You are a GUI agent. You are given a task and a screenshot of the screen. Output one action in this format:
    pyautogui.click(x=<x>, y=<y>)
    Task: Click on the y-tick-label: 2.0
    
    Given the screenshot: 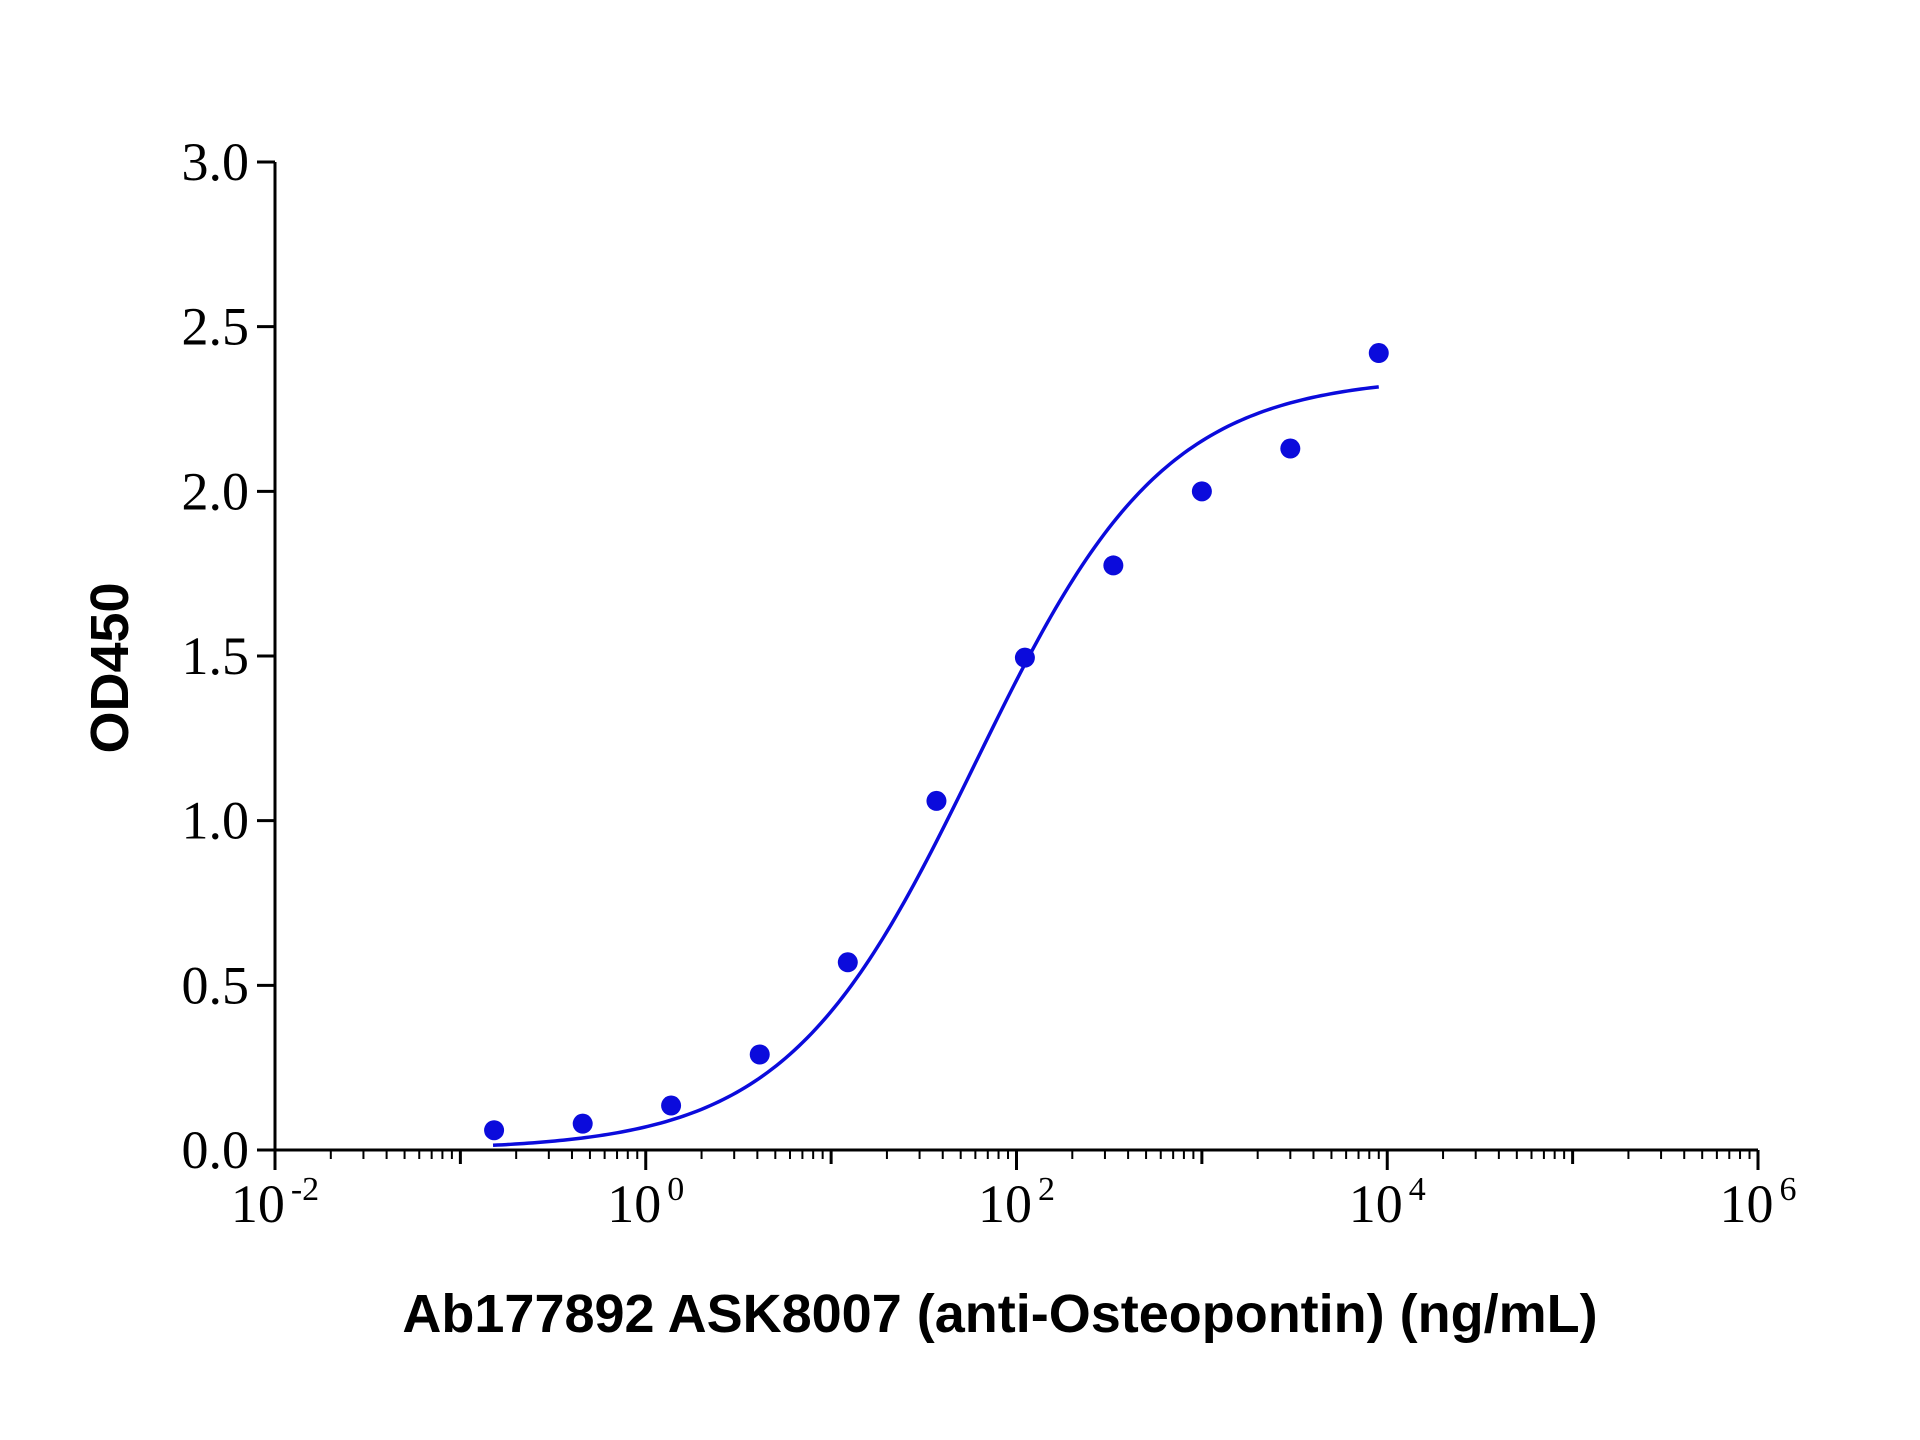 What is the action you would take?
    pyautogui.click(x=216, y=491)
    